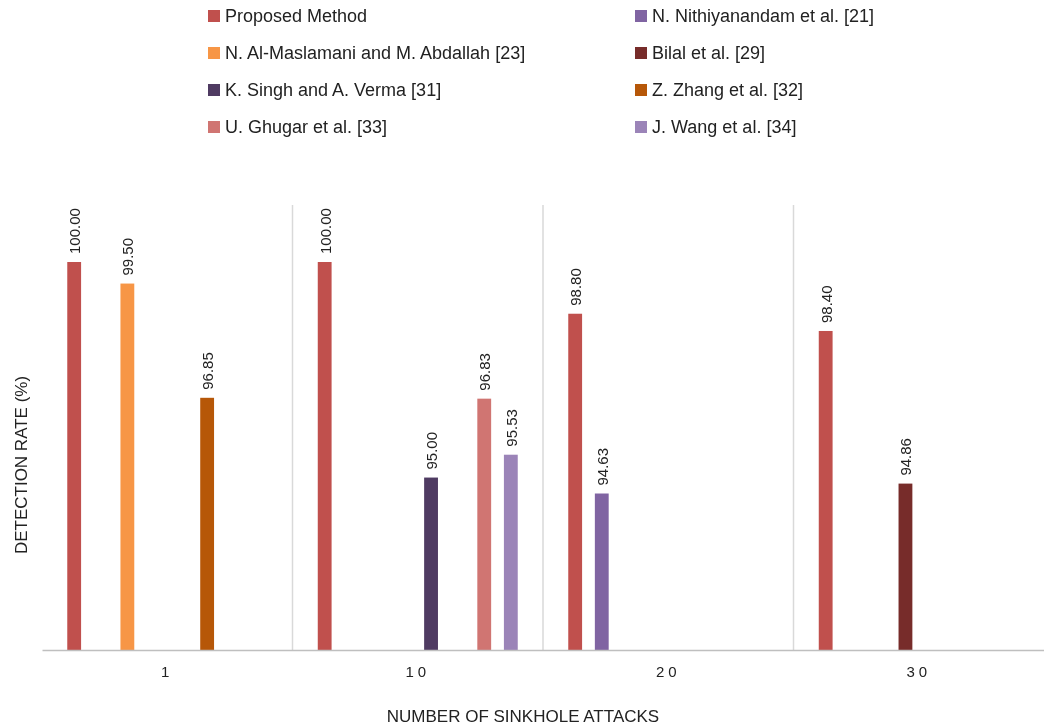  Describe the element at coordinates (709, 53) in the screenshot. I see `legend-label: Bilal et al. [29]` at that location.